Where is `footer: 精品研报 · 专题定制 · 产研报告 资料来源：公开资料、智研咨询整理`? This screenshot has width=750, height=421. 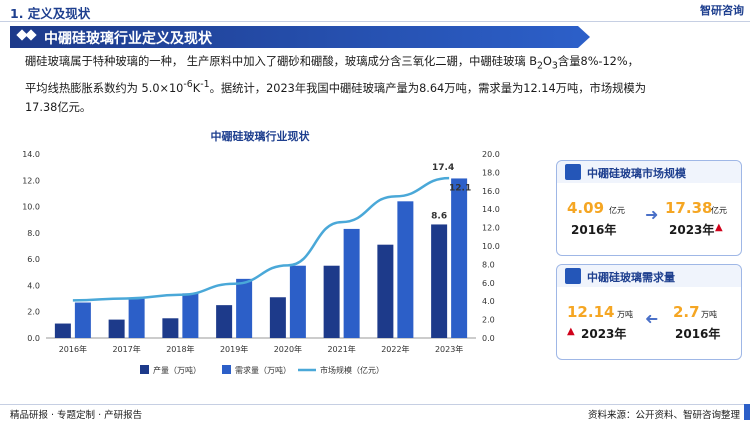
footer: 精品研报 · 专题定制 · 产研报告 资料来源：公开资料、智研咨询整理 is located at coordinates (375, 412).